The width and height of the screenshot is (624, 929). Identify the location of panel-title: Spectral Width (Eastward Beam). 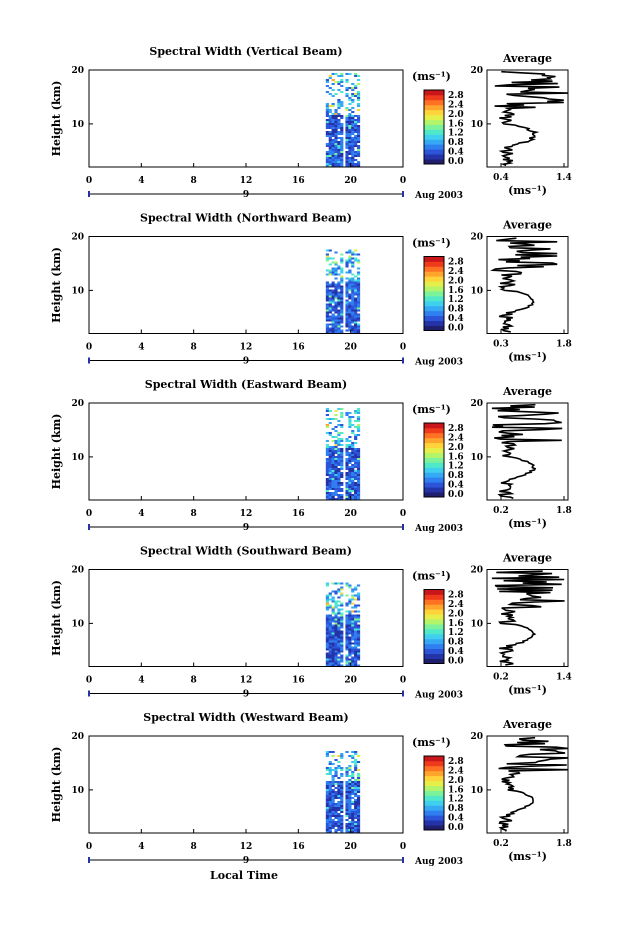
(246, 384).